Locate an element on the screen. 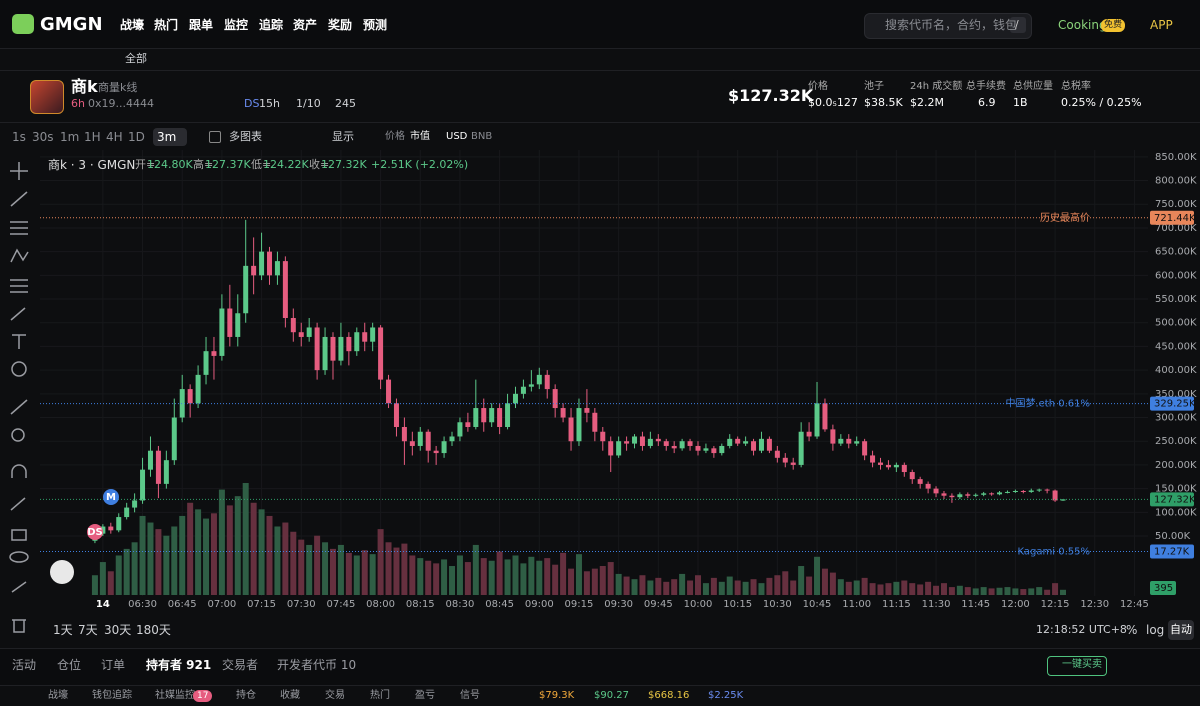  cooking: Cooking is located at coordinates (1082, 25).